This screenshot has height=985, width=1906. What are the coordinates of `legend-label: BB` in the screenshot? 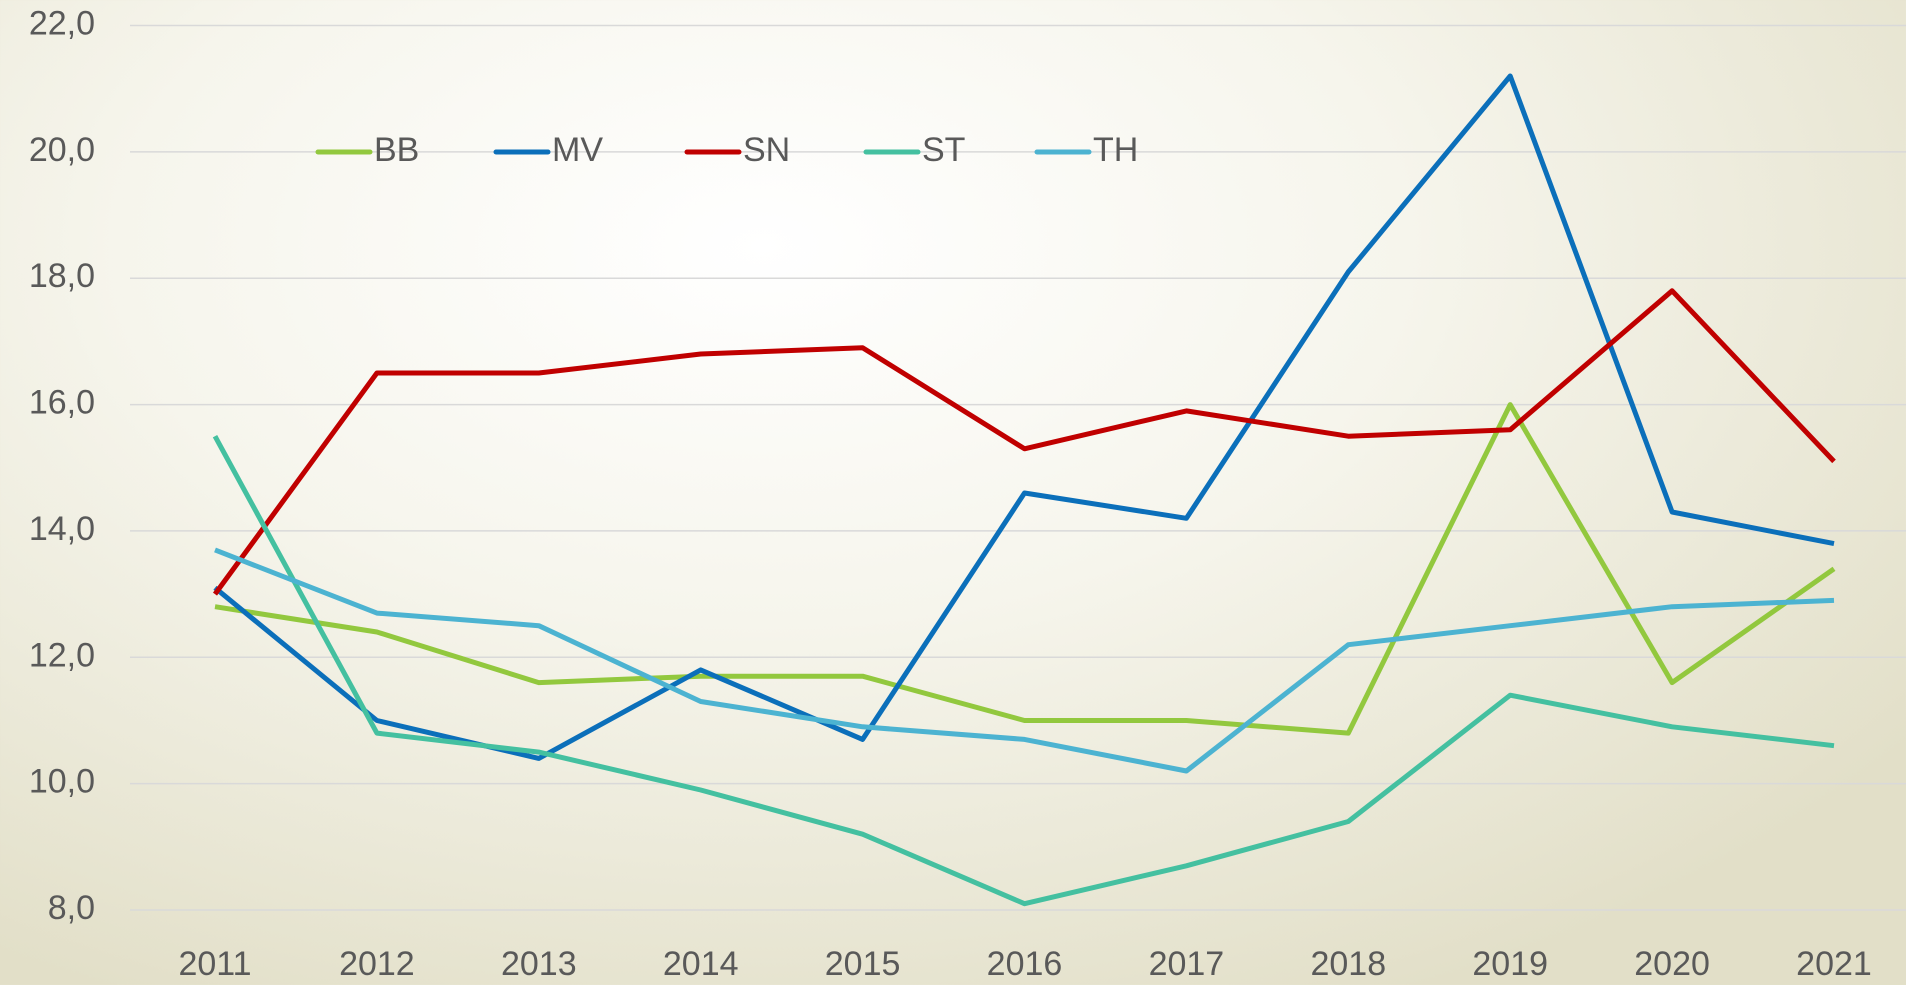 It's located at (396, 150).